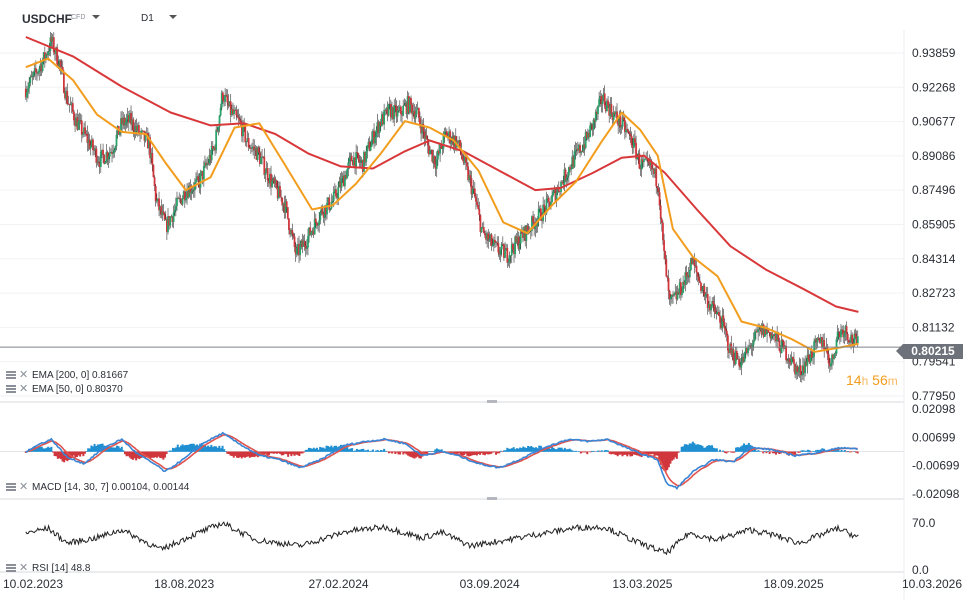  What do you see at coordinates (33, 584) in the screenshot?
I see `date-axis-tick: 10.02.2023` at bounding box center [33, 584].